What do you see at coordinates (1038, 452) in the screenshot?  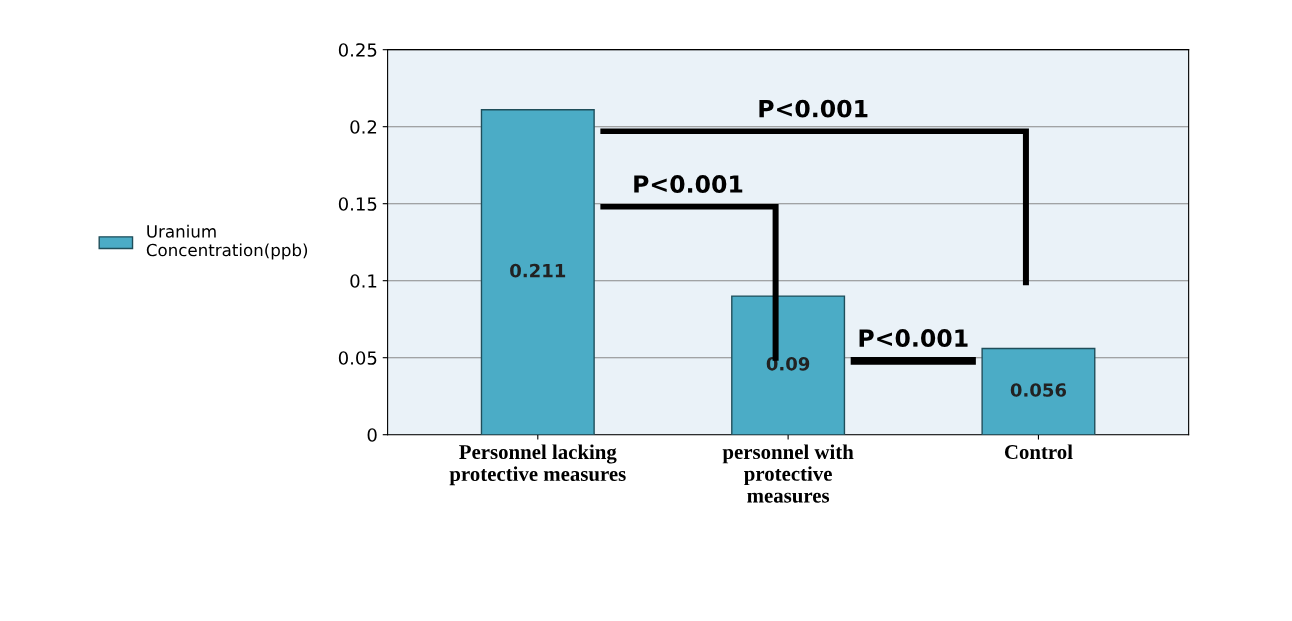 I see `x-tick-label: Control` at bounding box center [1038, 452].